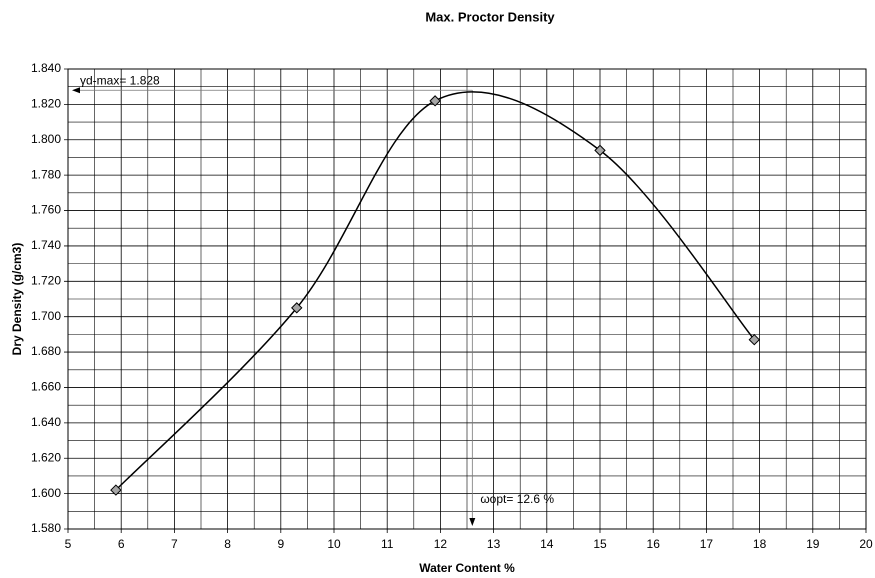 Image resolution: width=875 pixels, height=578 pixels. What do you see at coordinates (46, 280) in the screenshot?
I see `y-tick-label: 1.720` at bounding box center [46, 280].